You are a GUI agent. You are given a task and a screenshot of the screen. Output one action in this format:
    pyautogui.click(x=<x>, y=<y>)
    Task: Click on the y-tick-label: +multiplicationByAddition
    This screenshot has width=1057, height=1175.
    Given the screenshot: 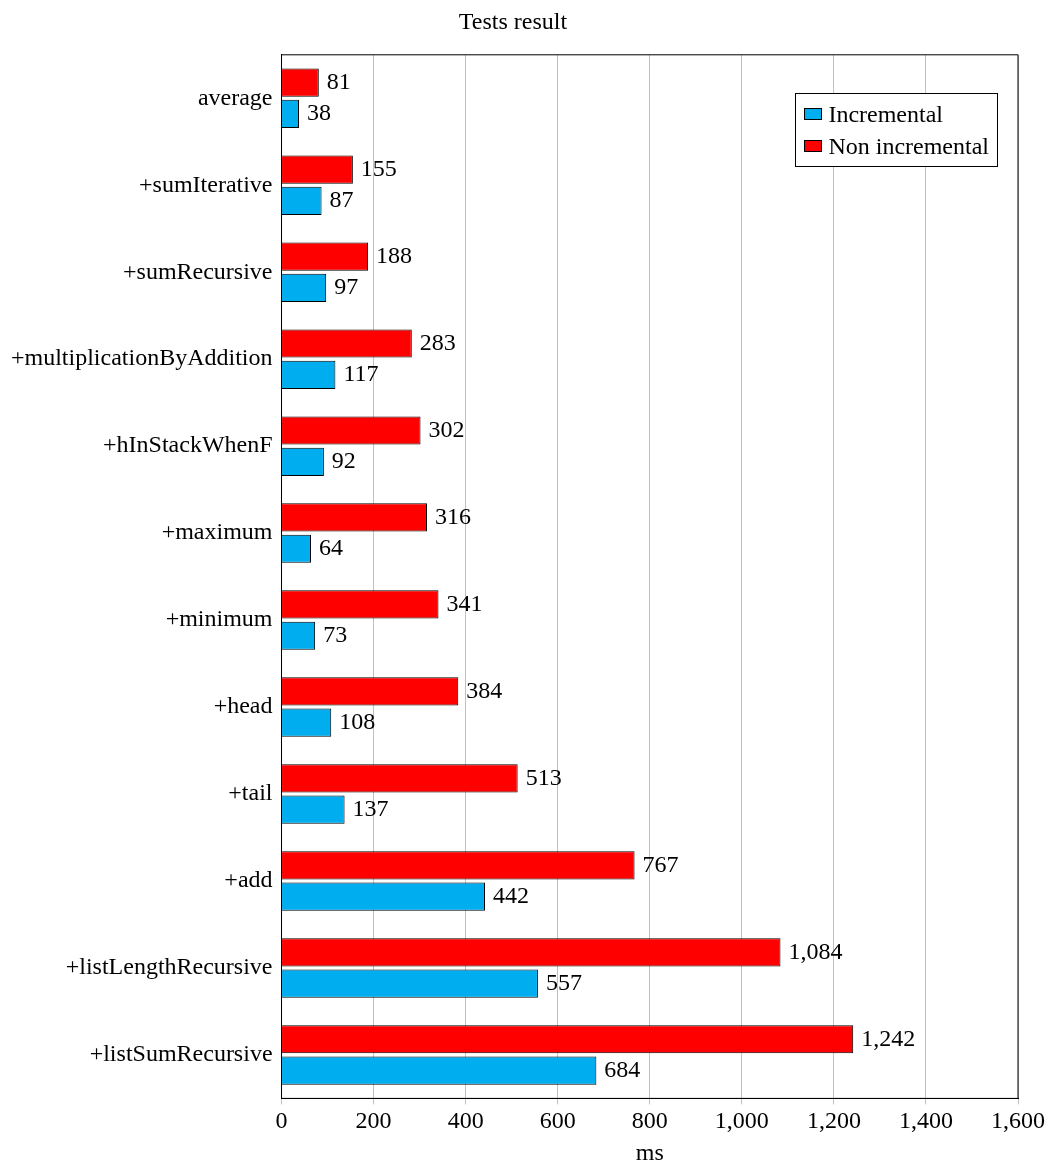 What is the action you would take?
    pyautogui.click(x=142, y=357)
    